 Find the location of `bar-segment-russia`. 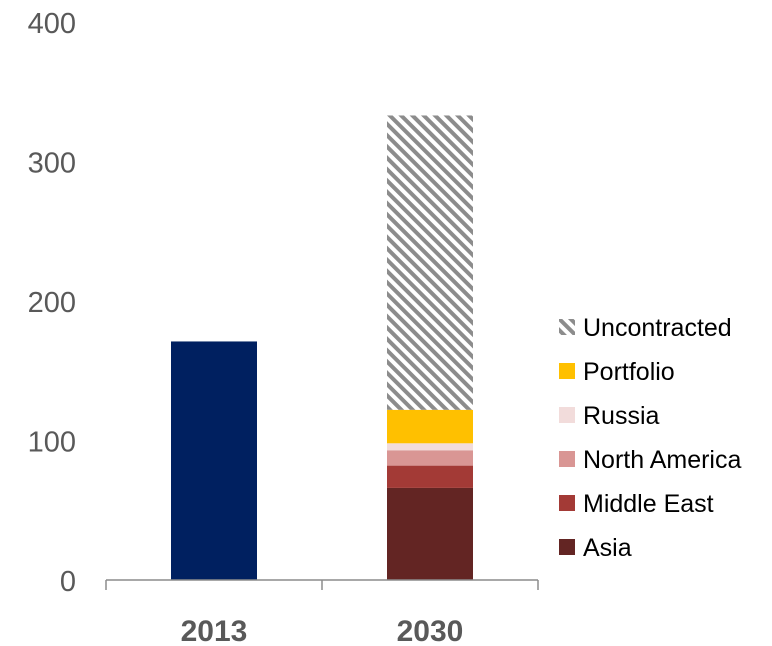

bar-segment-russia is located at coordinates (430, 447).